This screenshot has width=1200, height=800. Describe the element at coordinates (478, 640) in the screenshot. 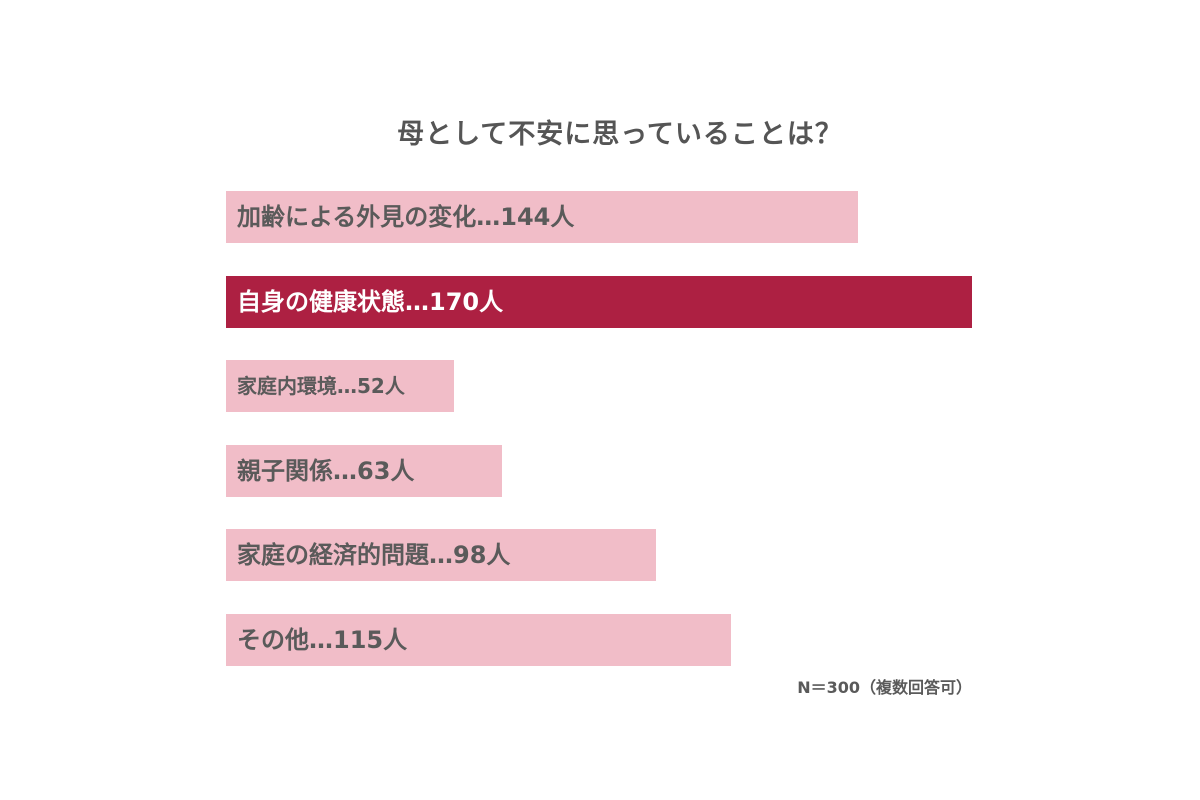

I see `bar-6: その他…115人` at that location.